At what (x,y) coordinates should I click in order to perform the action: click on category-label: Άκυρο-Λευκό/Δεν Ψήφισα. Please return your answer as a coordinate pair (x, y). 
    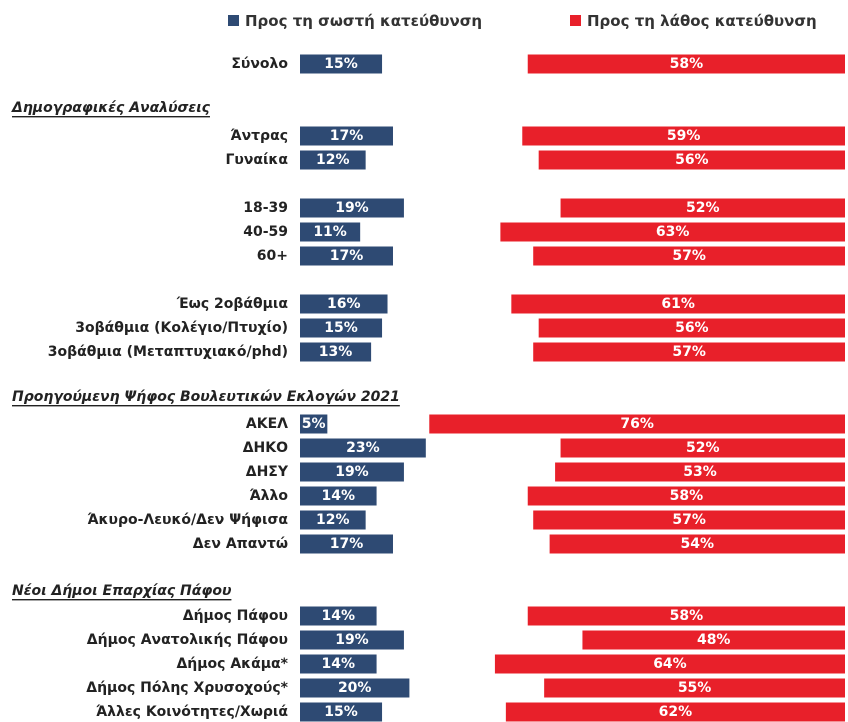
    Looking at the image, I should click on (187, 520).